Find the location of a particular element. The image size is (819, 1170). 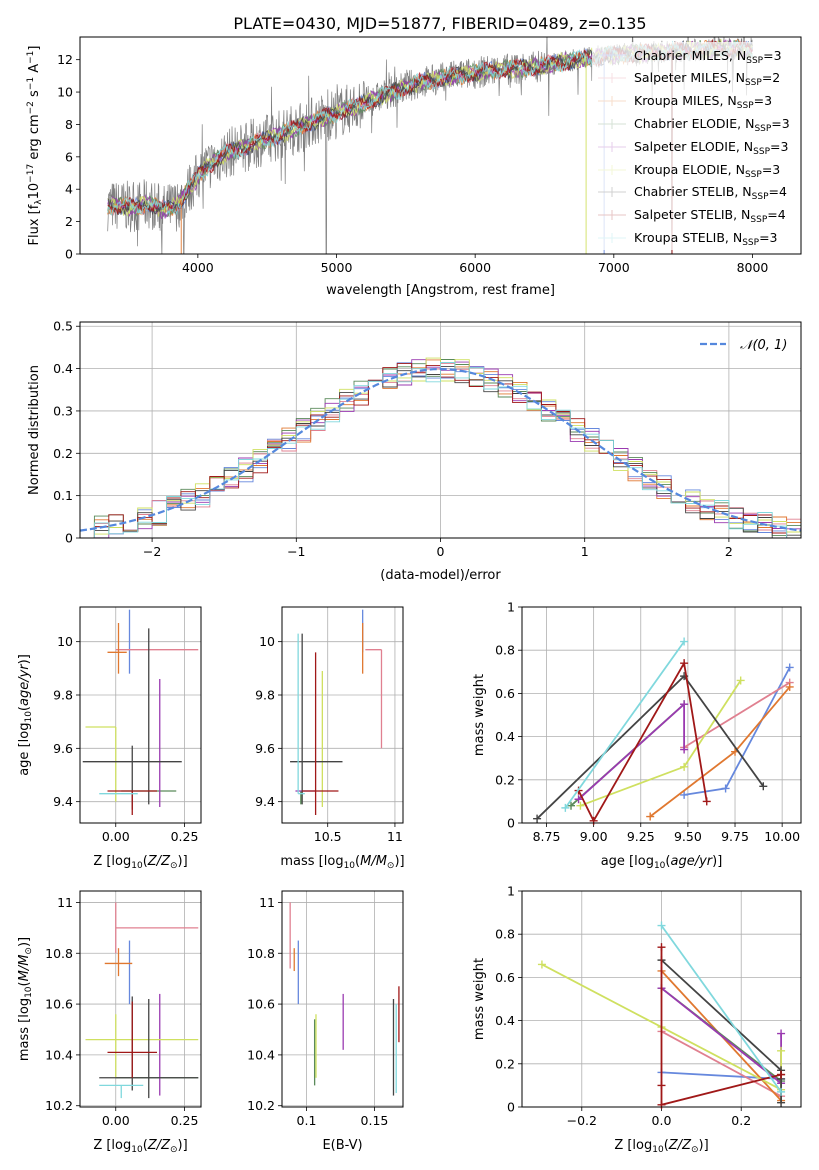

x-tick-label: 6000 is located at coordinates (475, 267).